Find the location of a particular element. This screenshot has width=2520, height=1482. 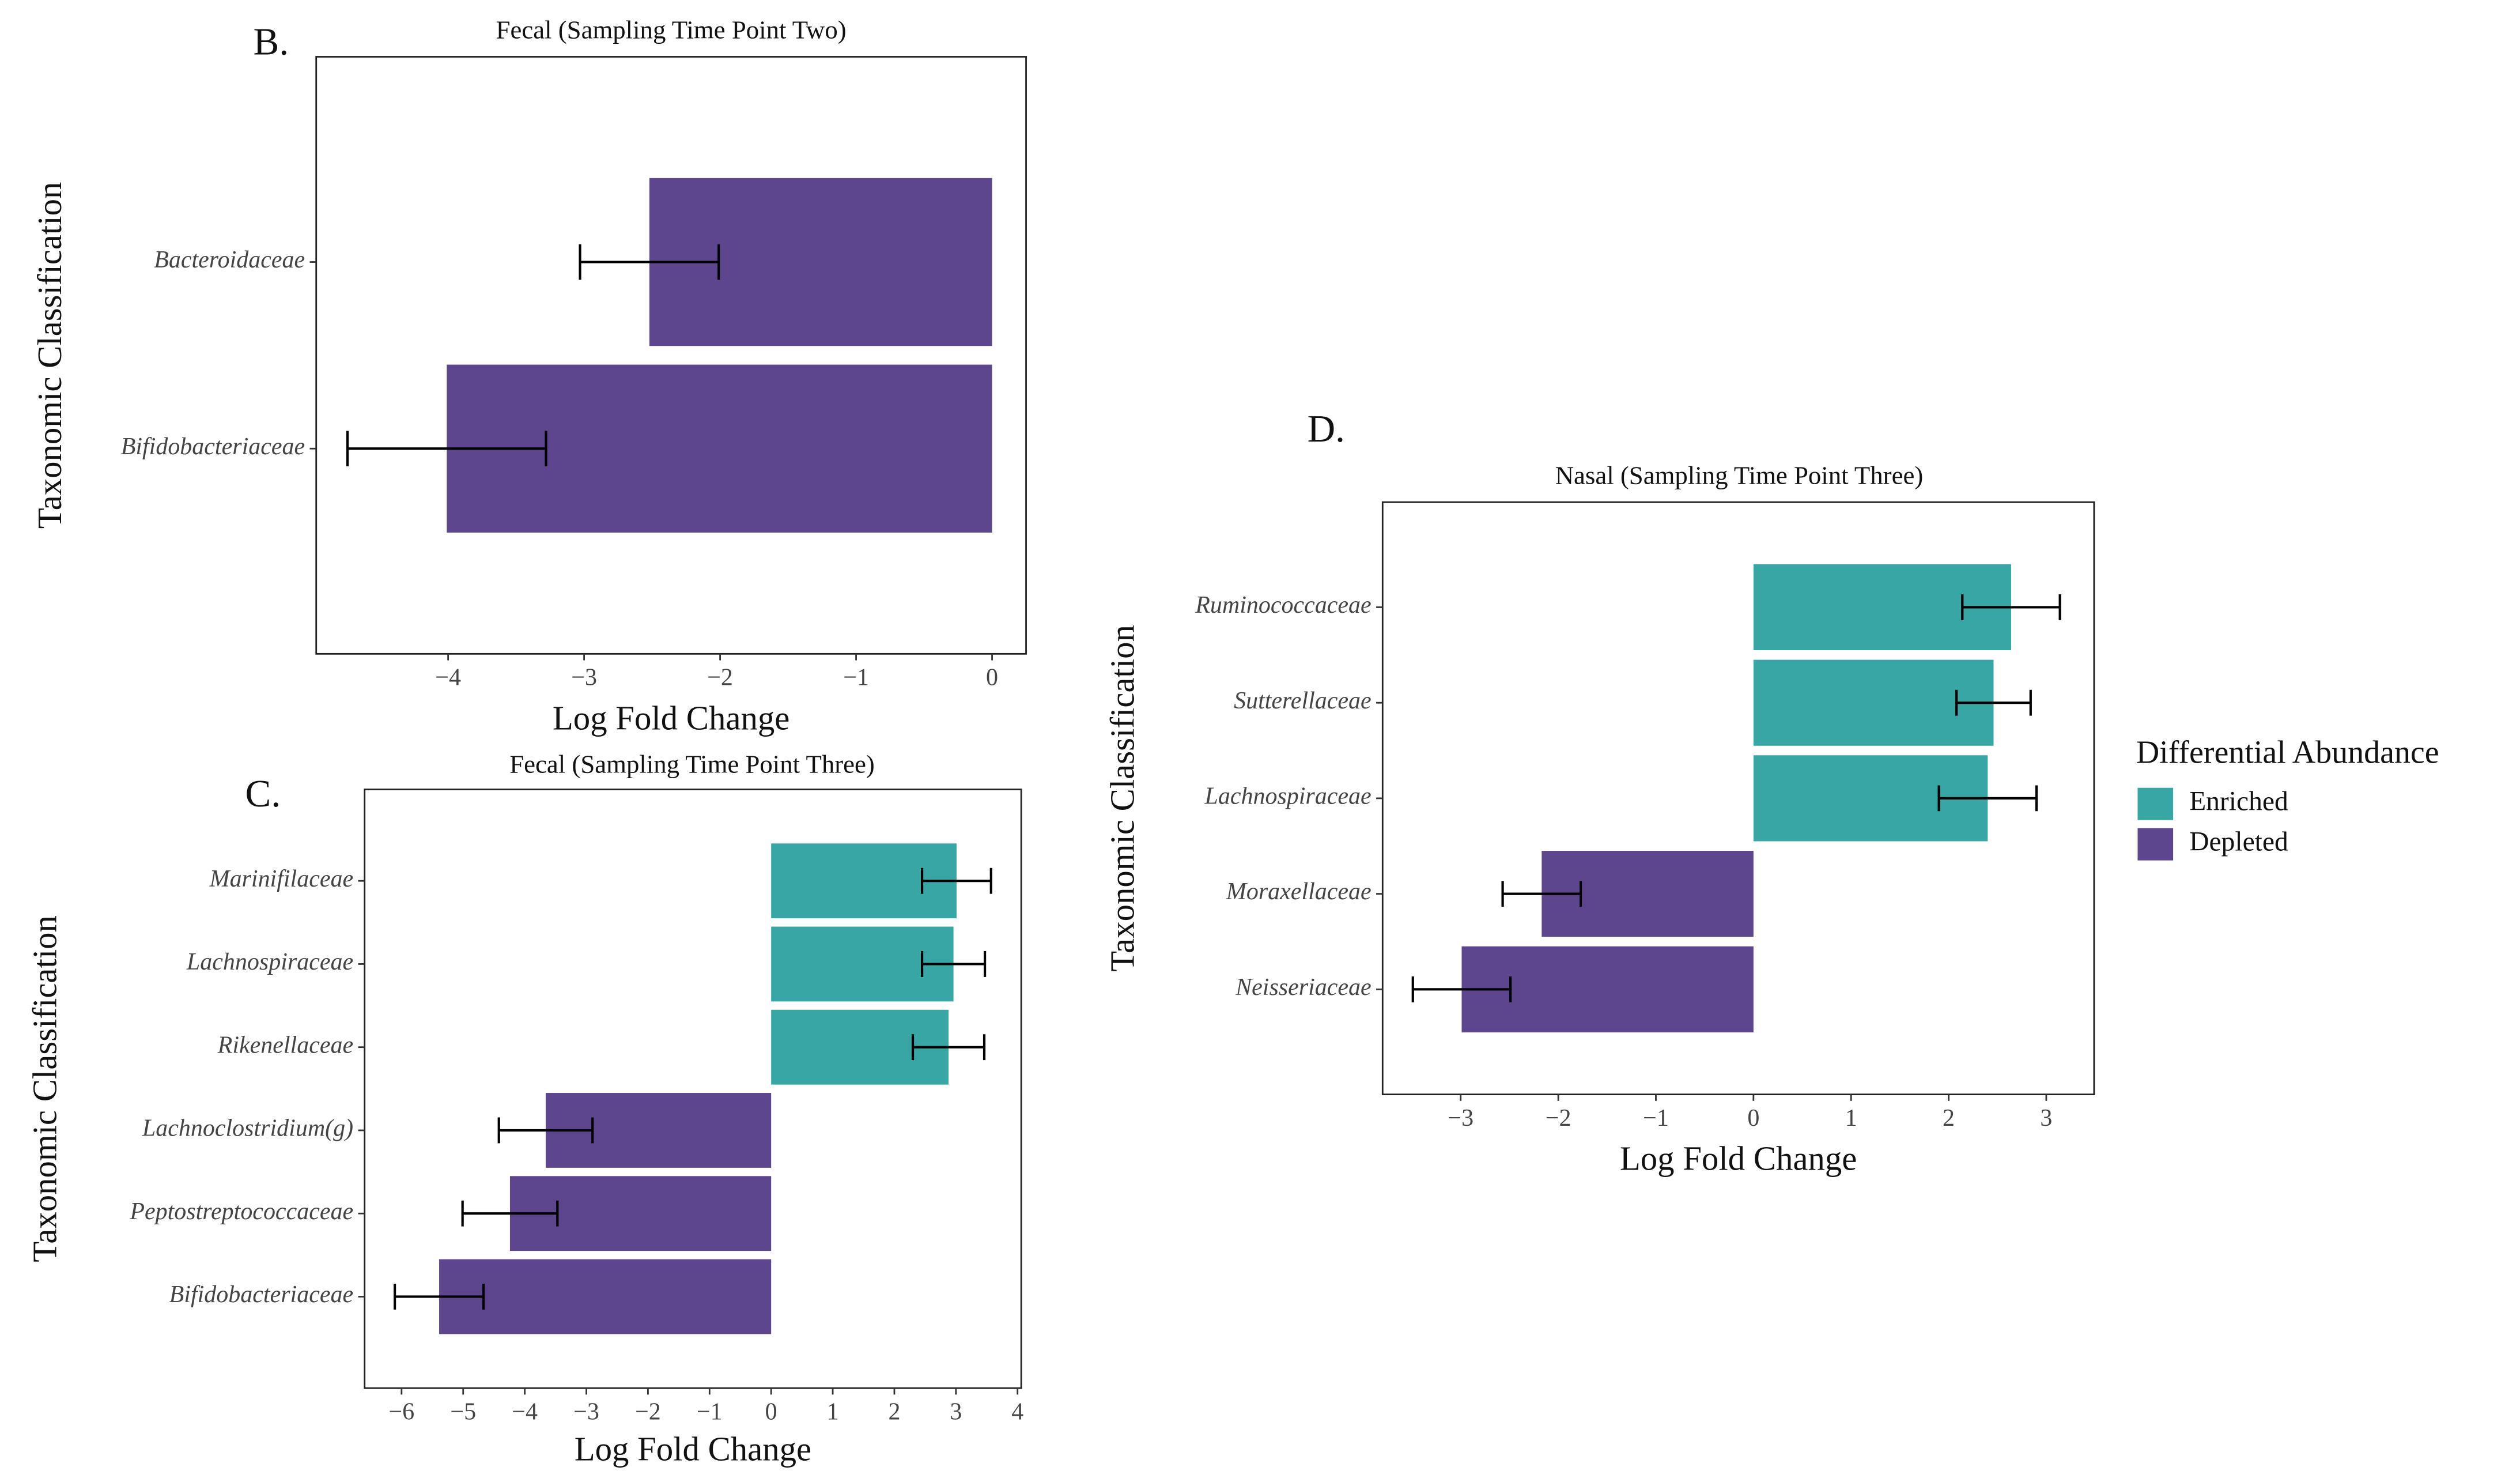

chart-title: Fecal (Sampling Time Point Three) is located at coordinates (692, 764).